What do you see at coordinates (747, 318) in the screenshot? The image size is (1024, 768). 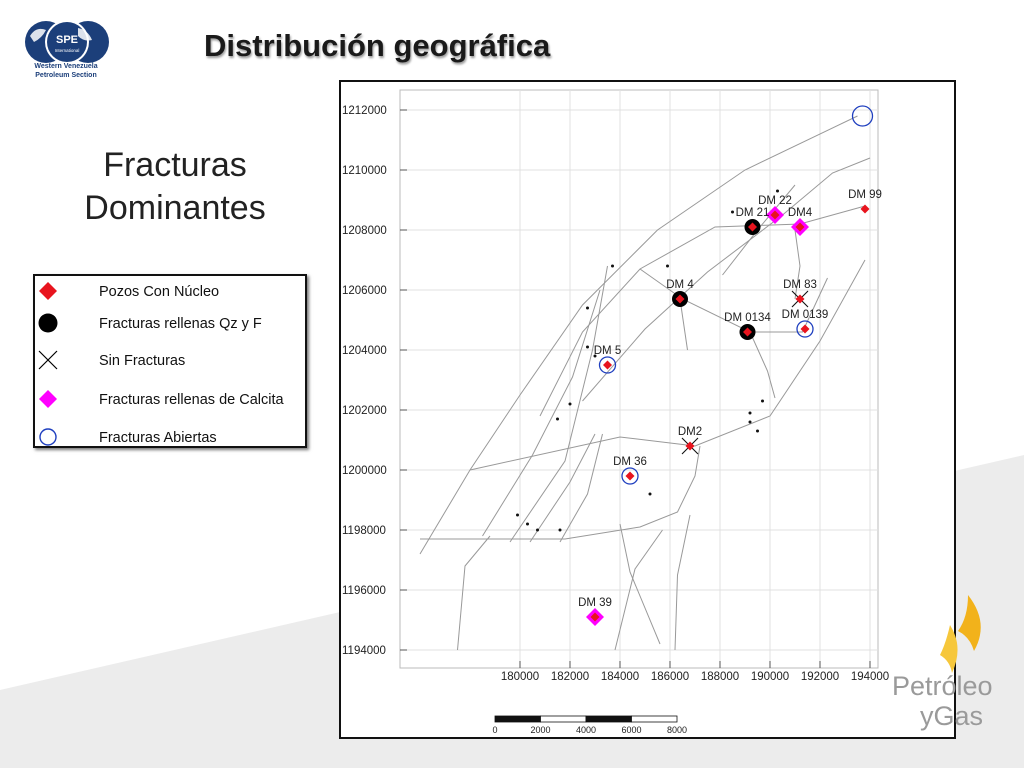 I see `well-label: DM 0134` at bounding box center [747, 318].